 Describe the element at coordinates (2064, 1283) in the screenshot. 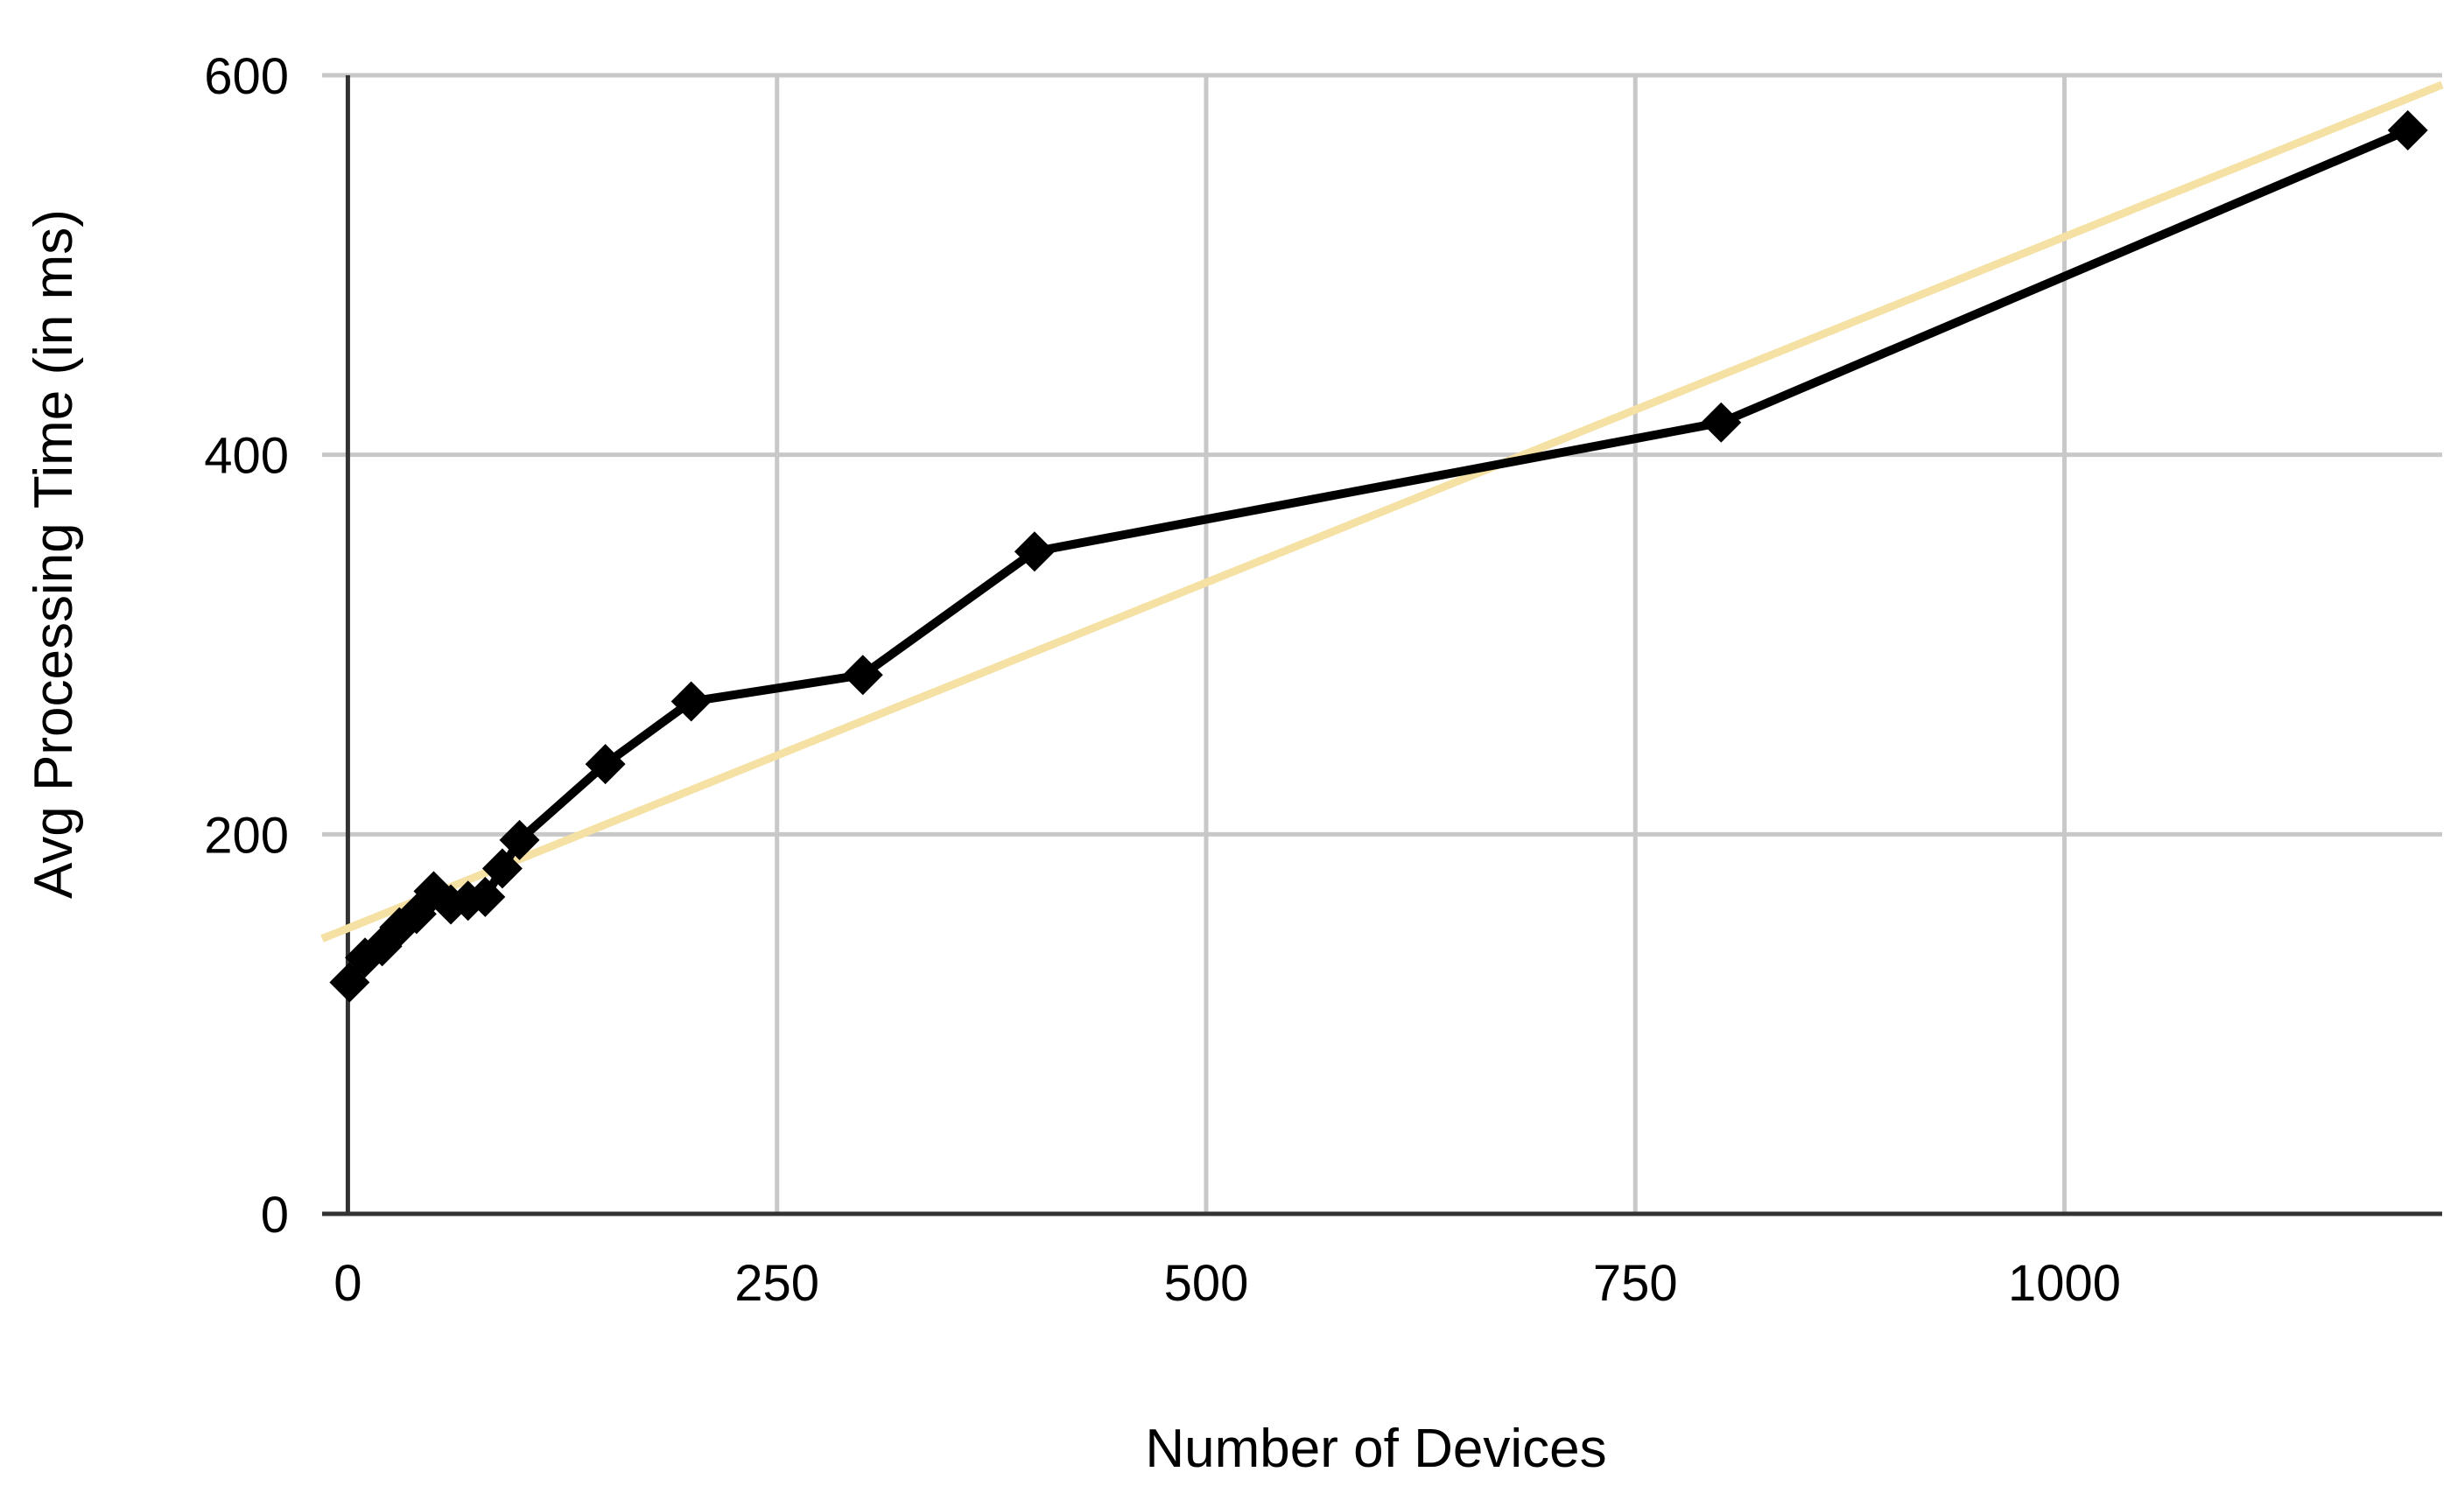

I see `x-tick-label: 1000` at that location.